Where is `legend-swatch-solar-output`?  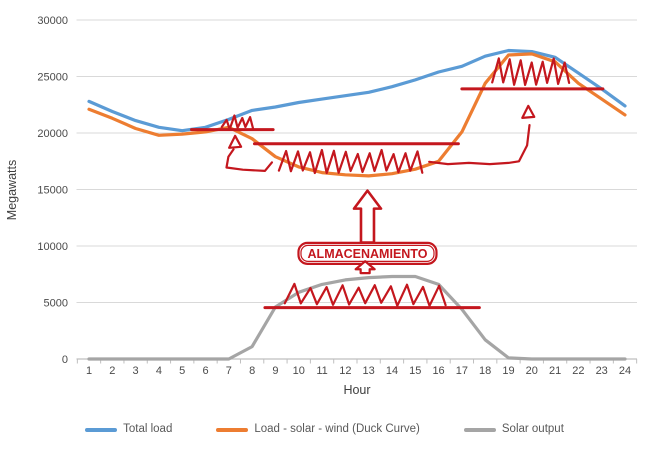 legend-swatch-solar-output is located at coordinates (479, 430).